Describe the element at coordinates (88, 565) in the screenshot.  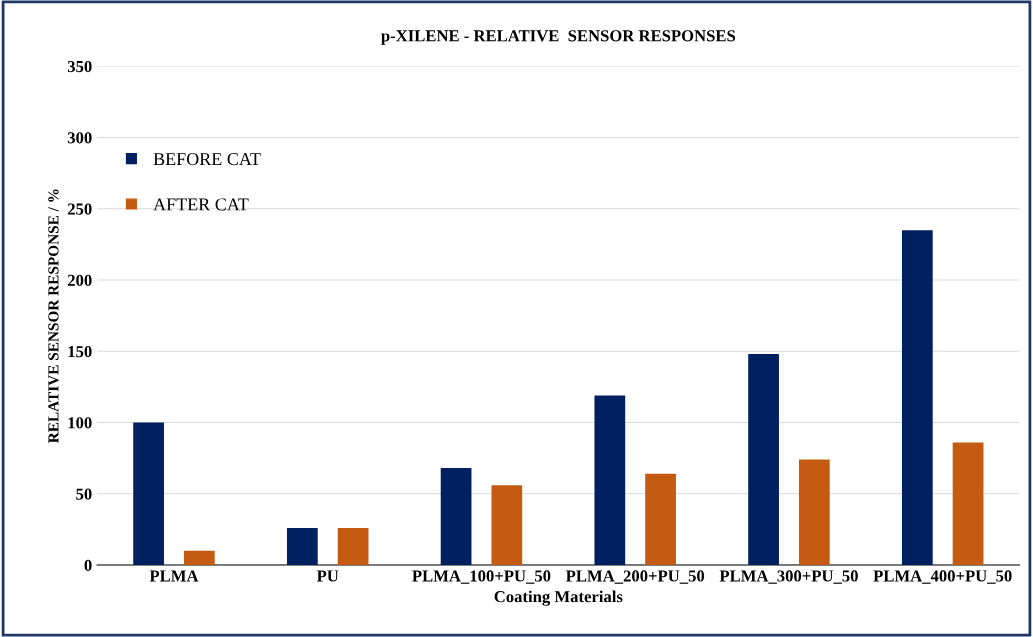
I see `y-tick-label: 0` at that location.